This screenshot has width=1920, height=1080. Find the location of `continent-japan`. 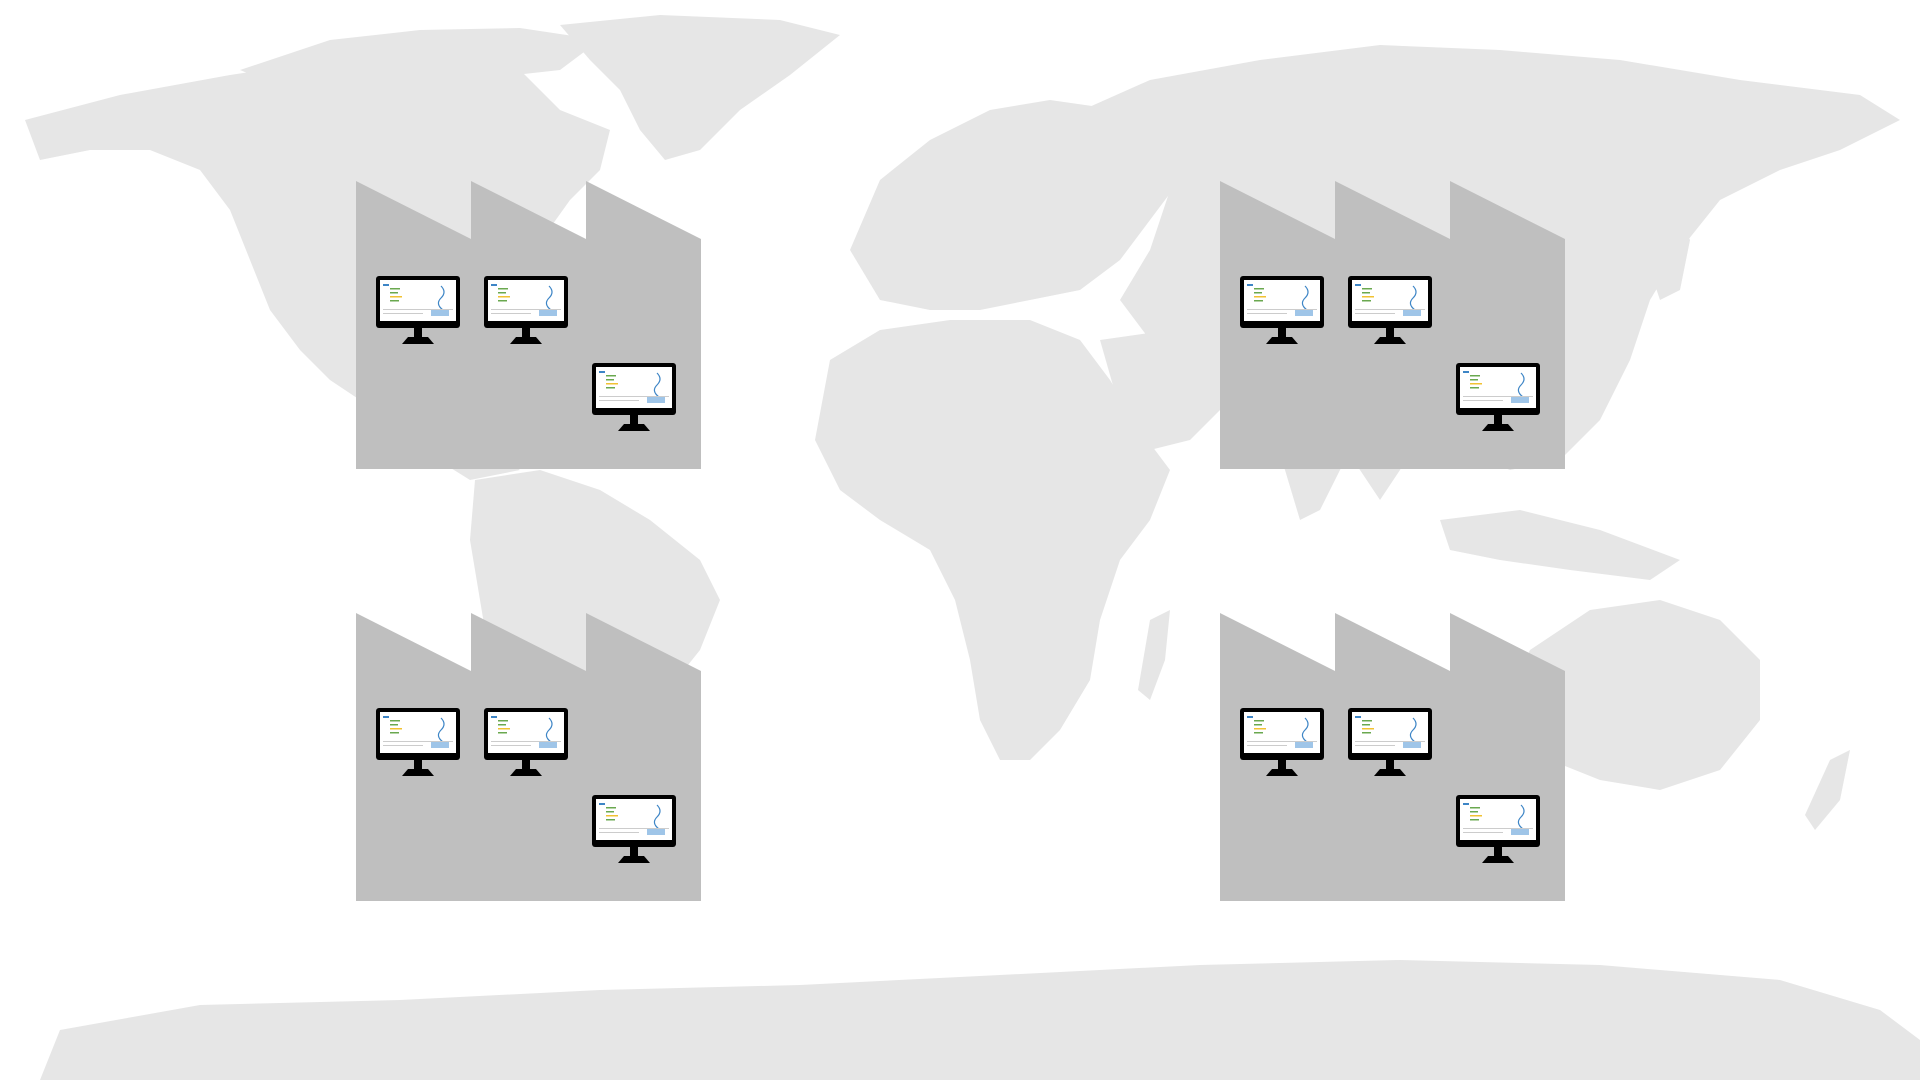

continent-japan is located at coordinates (1670, 250).